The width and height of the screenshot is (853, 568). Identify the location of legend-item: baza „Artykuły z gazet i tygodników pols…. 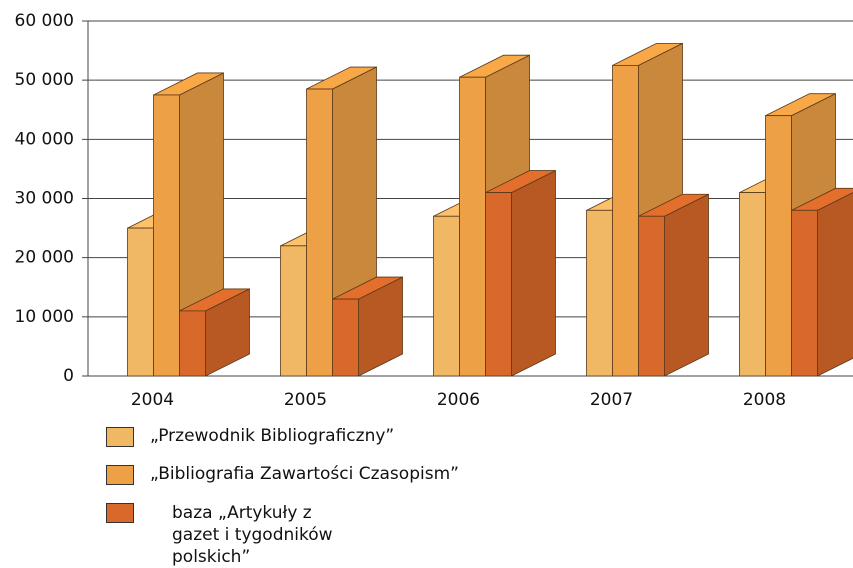
(282, 521).